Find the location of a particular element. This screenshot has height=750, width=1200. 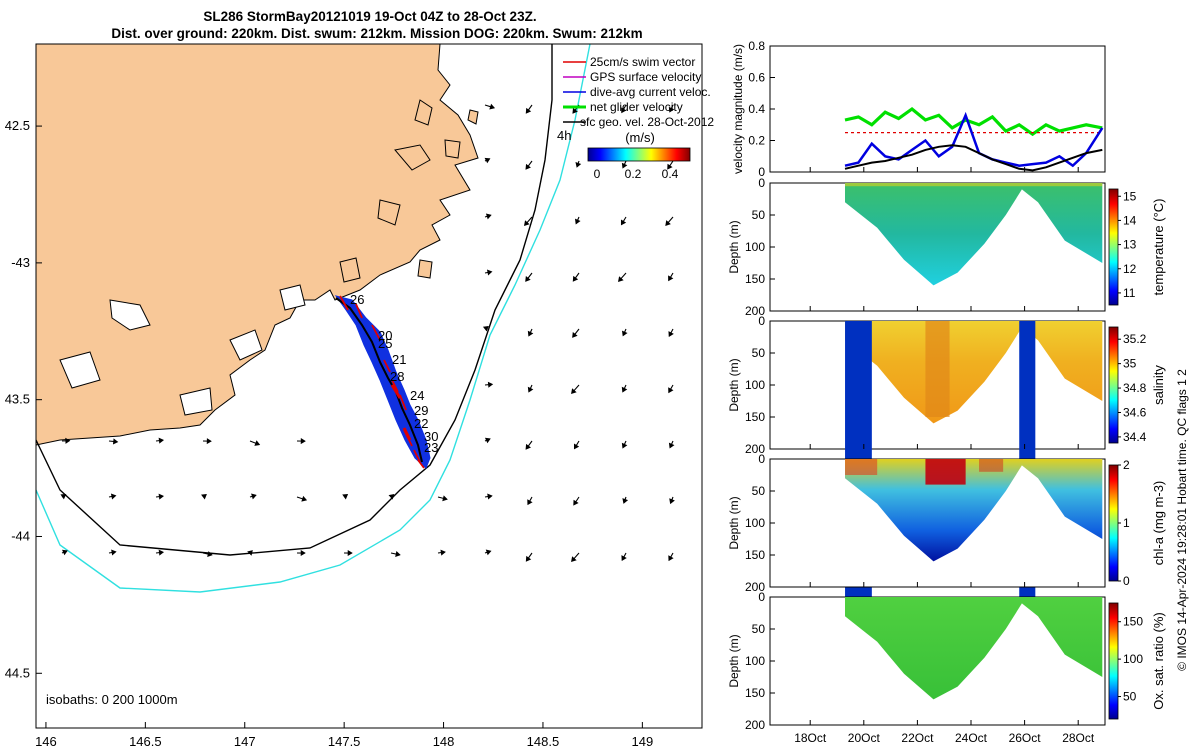

colorbar-tick-label: 14 is located at coordinates (1130, 220).